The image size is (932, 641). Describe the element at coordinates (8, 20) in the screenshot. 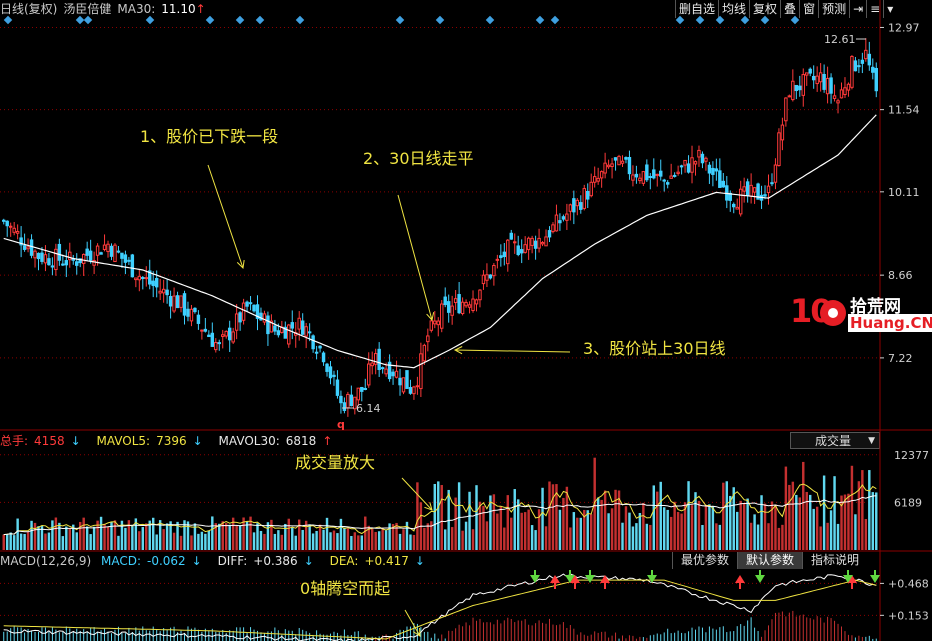

I see `event-diamond-icon` at that location.